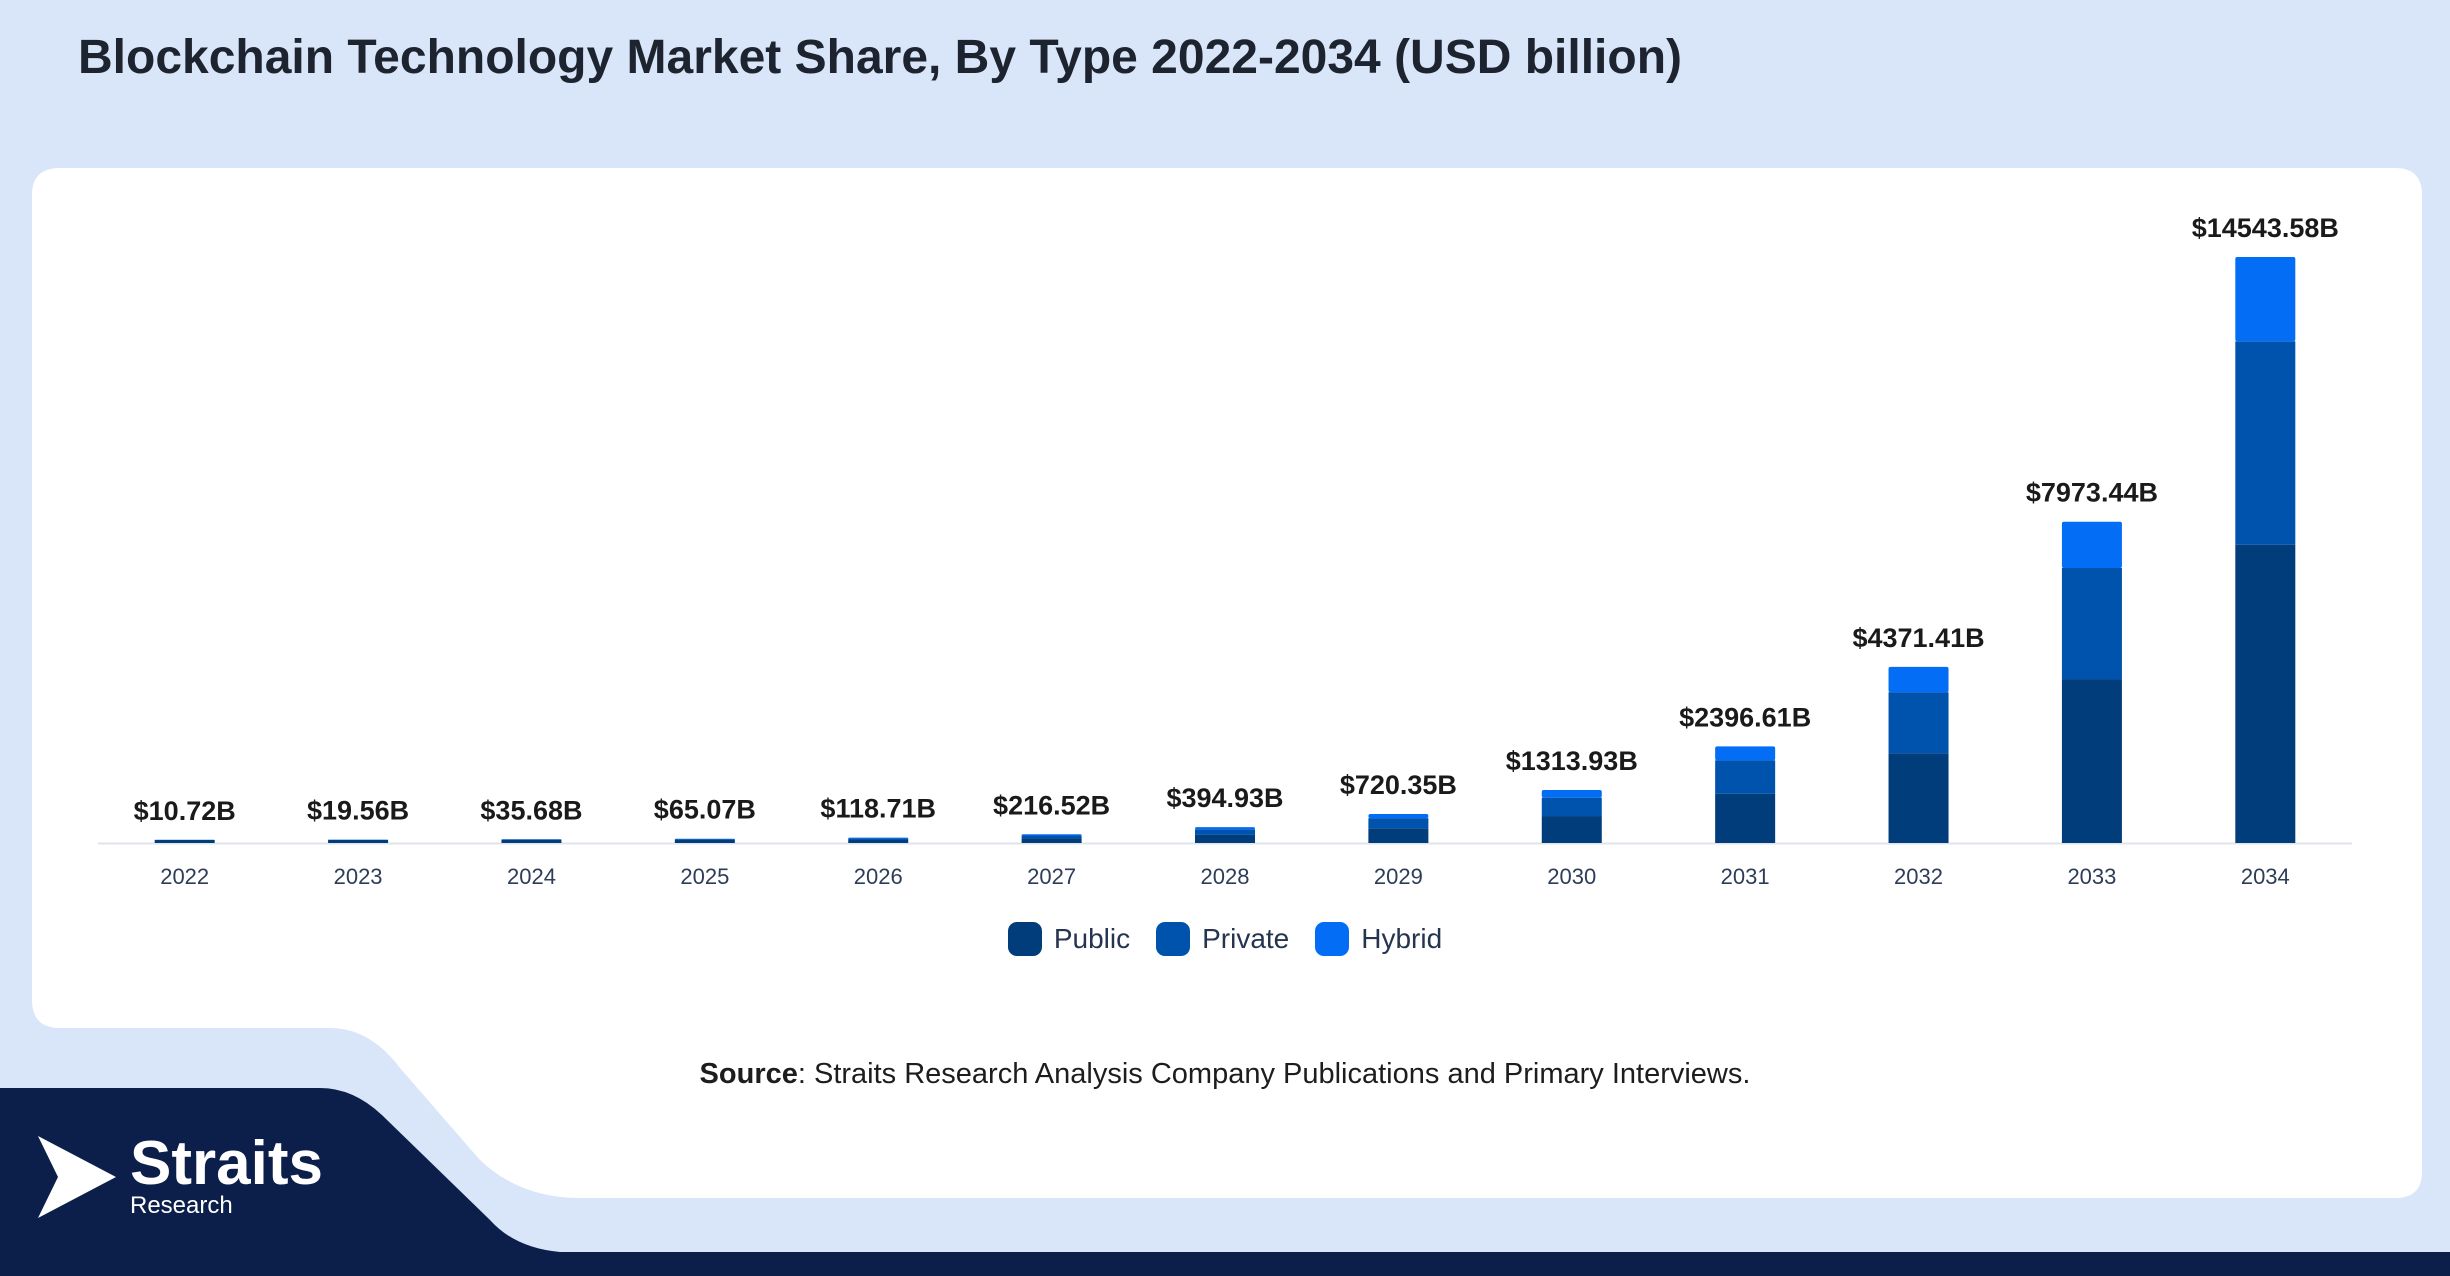  What do you see at coordinates (1225, 832) in the screenshot?
I see `bar-private-2028` at bounding box center [1225, 832].